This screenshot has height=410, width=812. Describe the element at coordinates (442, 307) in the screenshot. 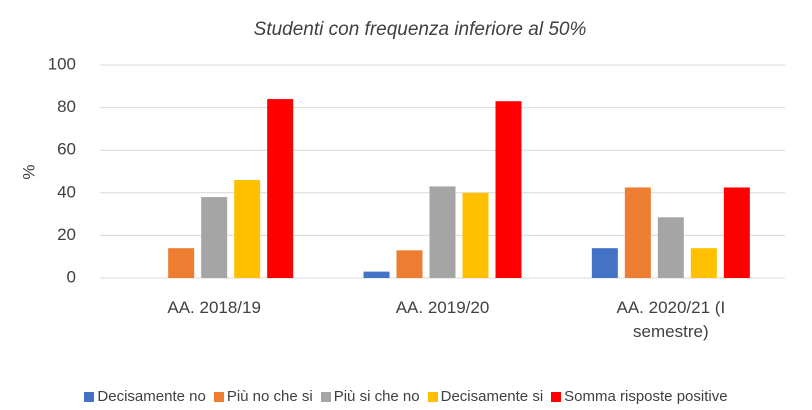

I see `x-tick-label: AA. 2019/20` at that location.